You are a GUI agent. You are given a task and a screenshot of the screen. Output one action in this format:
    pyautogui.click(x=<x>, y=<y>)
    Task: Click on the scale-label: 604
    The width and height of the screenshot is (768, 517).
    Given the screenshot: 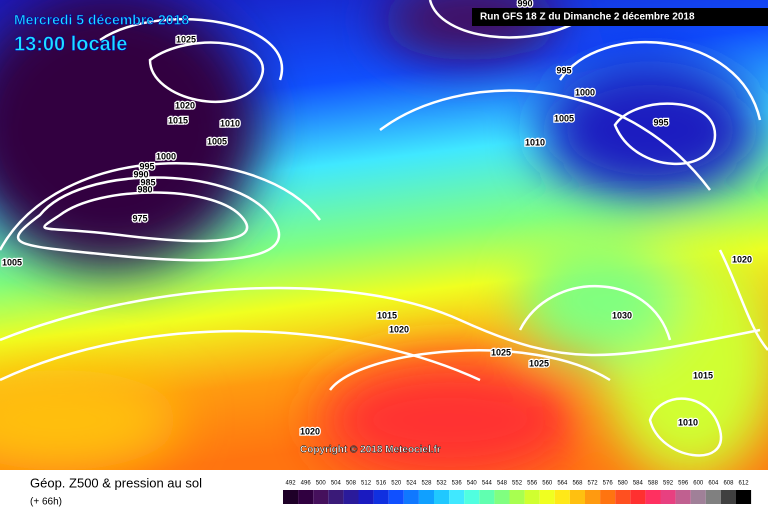 What is the action you would take?
    pyautogui.click(x=713, y=484)
    